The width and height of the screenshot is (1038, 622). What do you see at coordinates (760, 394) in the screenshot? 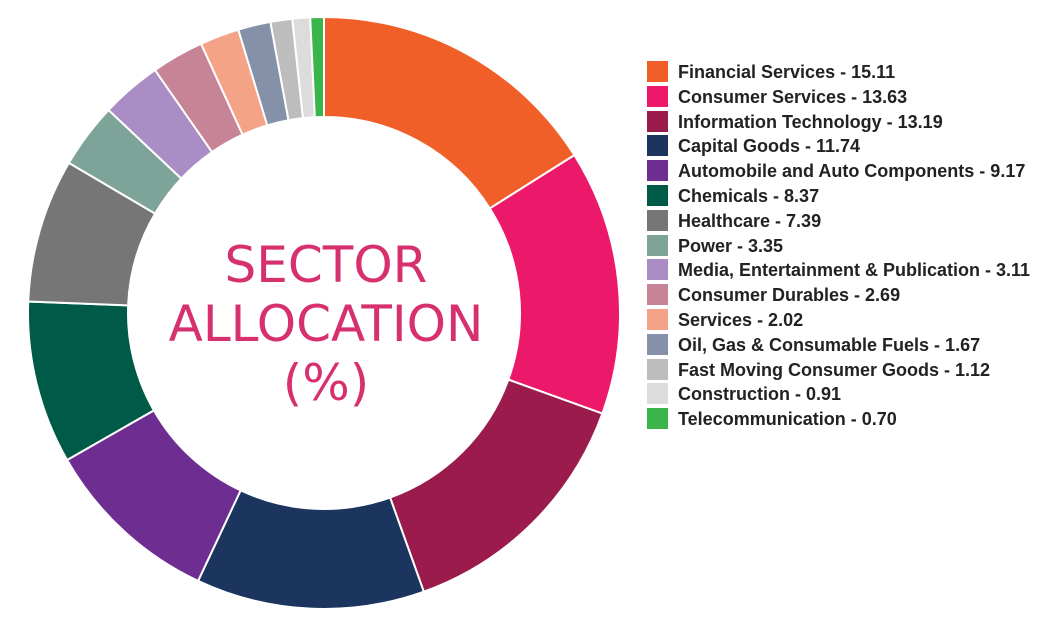
I see `legend-label: Construction - 0.91` at bounding box center [760, 394].